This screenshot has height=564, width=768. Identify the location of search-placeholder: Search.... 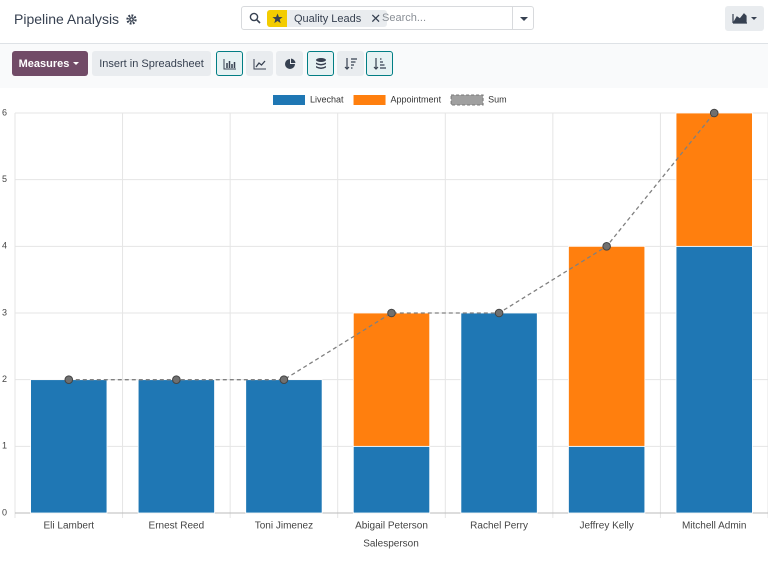
(404, 18).